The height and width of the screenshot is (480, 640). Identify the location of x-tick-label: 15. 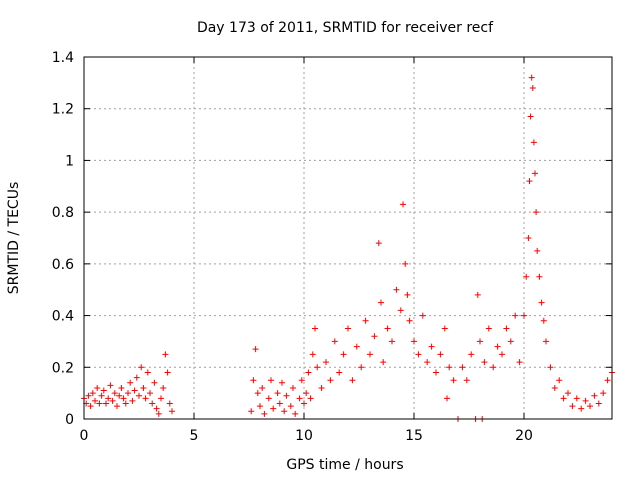
(414, 436).